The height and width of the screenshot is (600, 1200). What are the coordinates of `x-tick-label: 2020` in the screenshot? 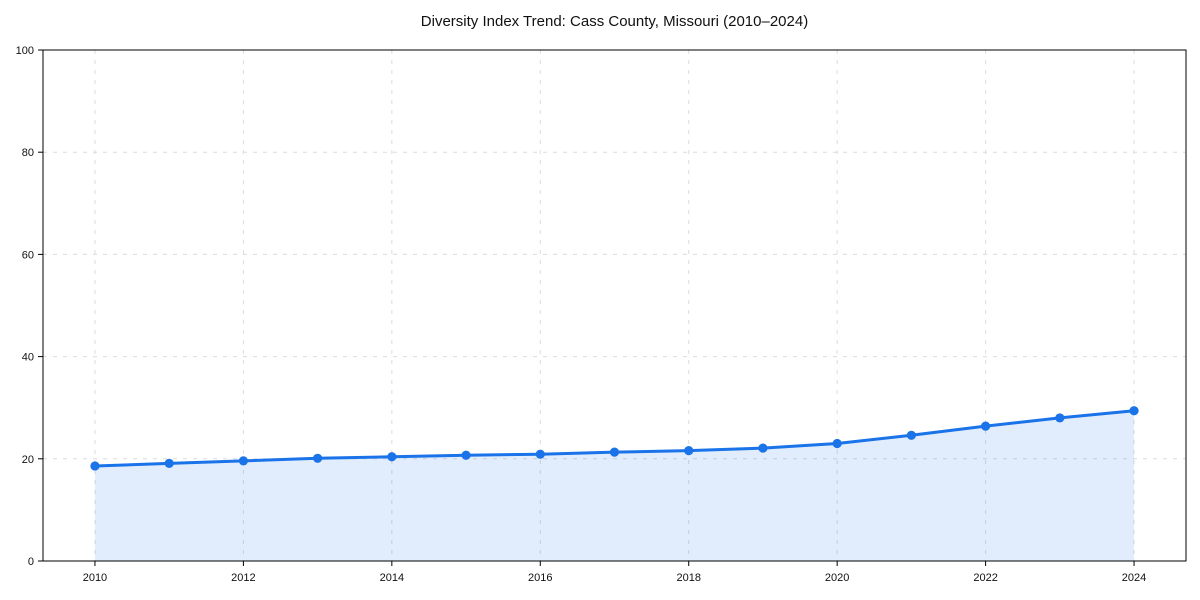 It's located at (837, 578).